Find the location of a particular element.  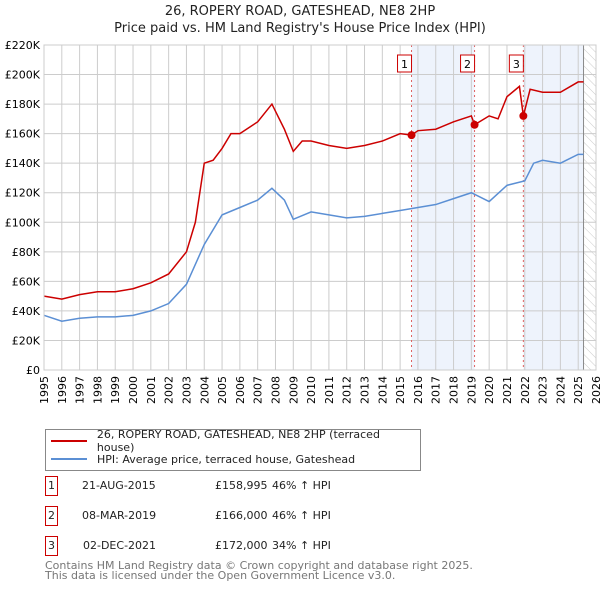

sale-row-3: 3 02-DEC-2021 £172,000 34% ↑ HPI is located at coordinates (245, 546).